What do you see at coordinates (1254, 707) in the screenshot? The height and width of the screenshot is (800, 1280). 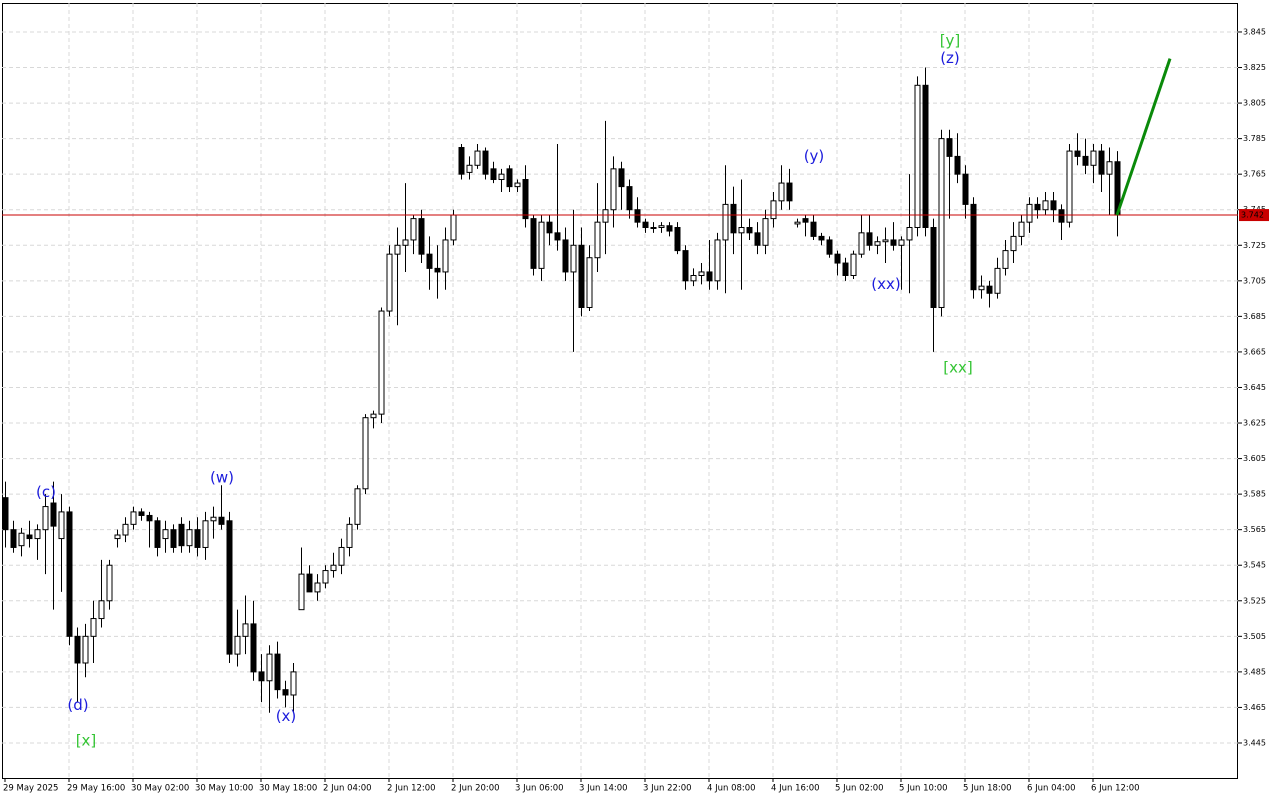 I see `y-tick-label: 3.465` at bounding box center [1254, 707].